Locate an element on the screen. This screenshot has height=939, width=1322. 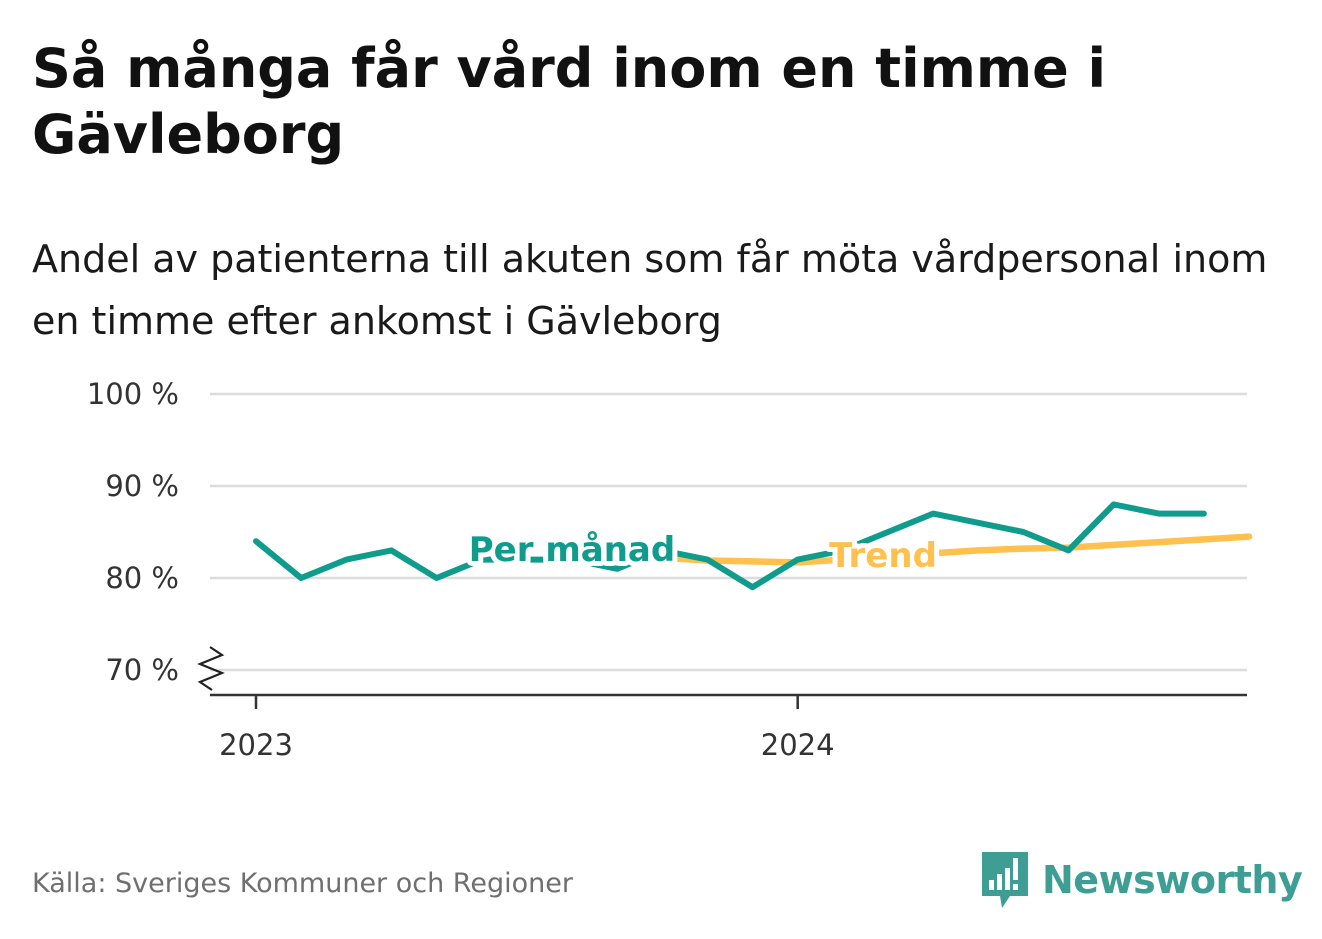
series-label-trend-halo: Trend is located at coordinates (883, 556).